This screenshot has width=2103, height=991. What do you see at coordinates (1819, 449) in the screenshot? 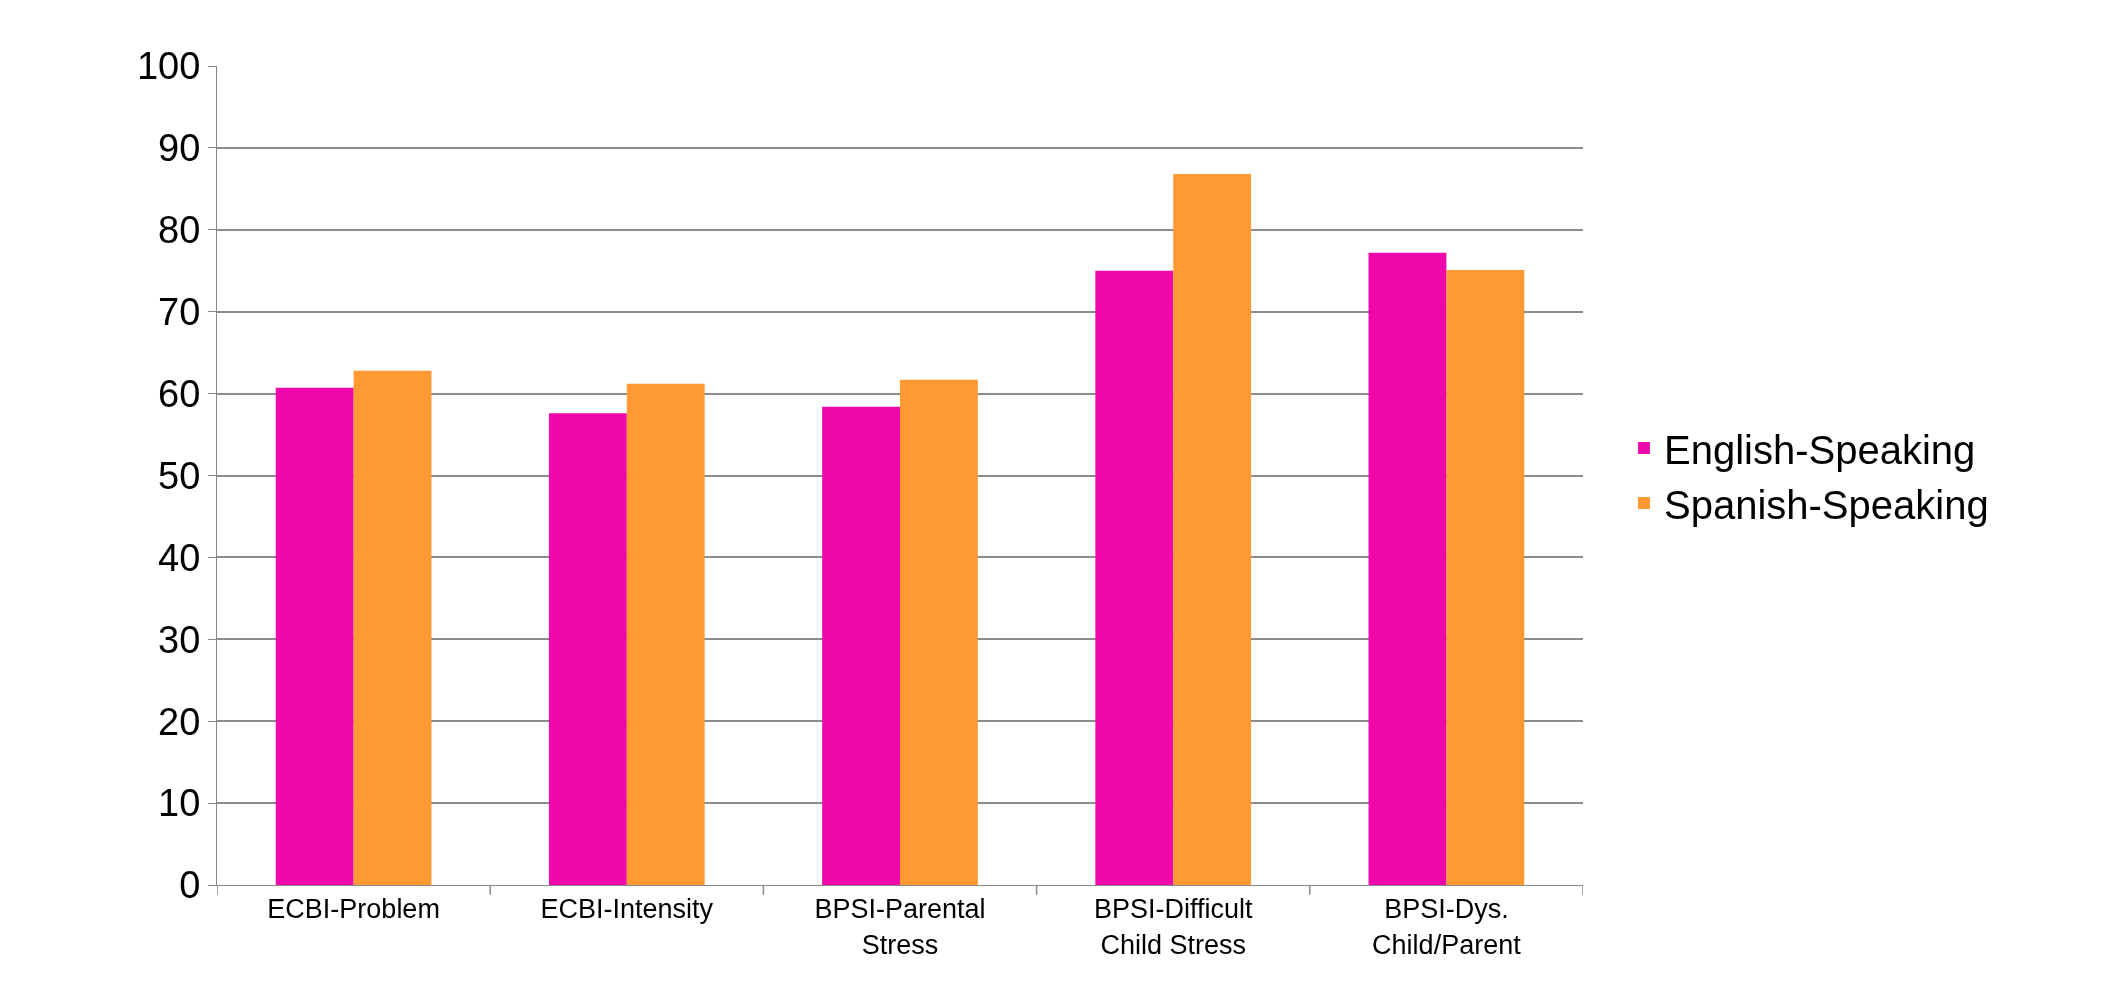
I see `legend-label: English-Speaking` at bounding box center [1819, 449].